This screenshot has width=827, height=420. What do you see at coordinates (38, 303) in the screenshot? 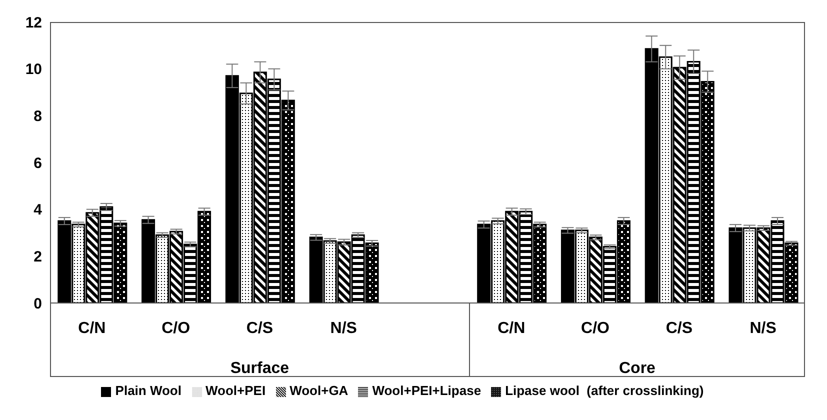
I see `y-tick-label: 0` at bounding box center [38, 303].